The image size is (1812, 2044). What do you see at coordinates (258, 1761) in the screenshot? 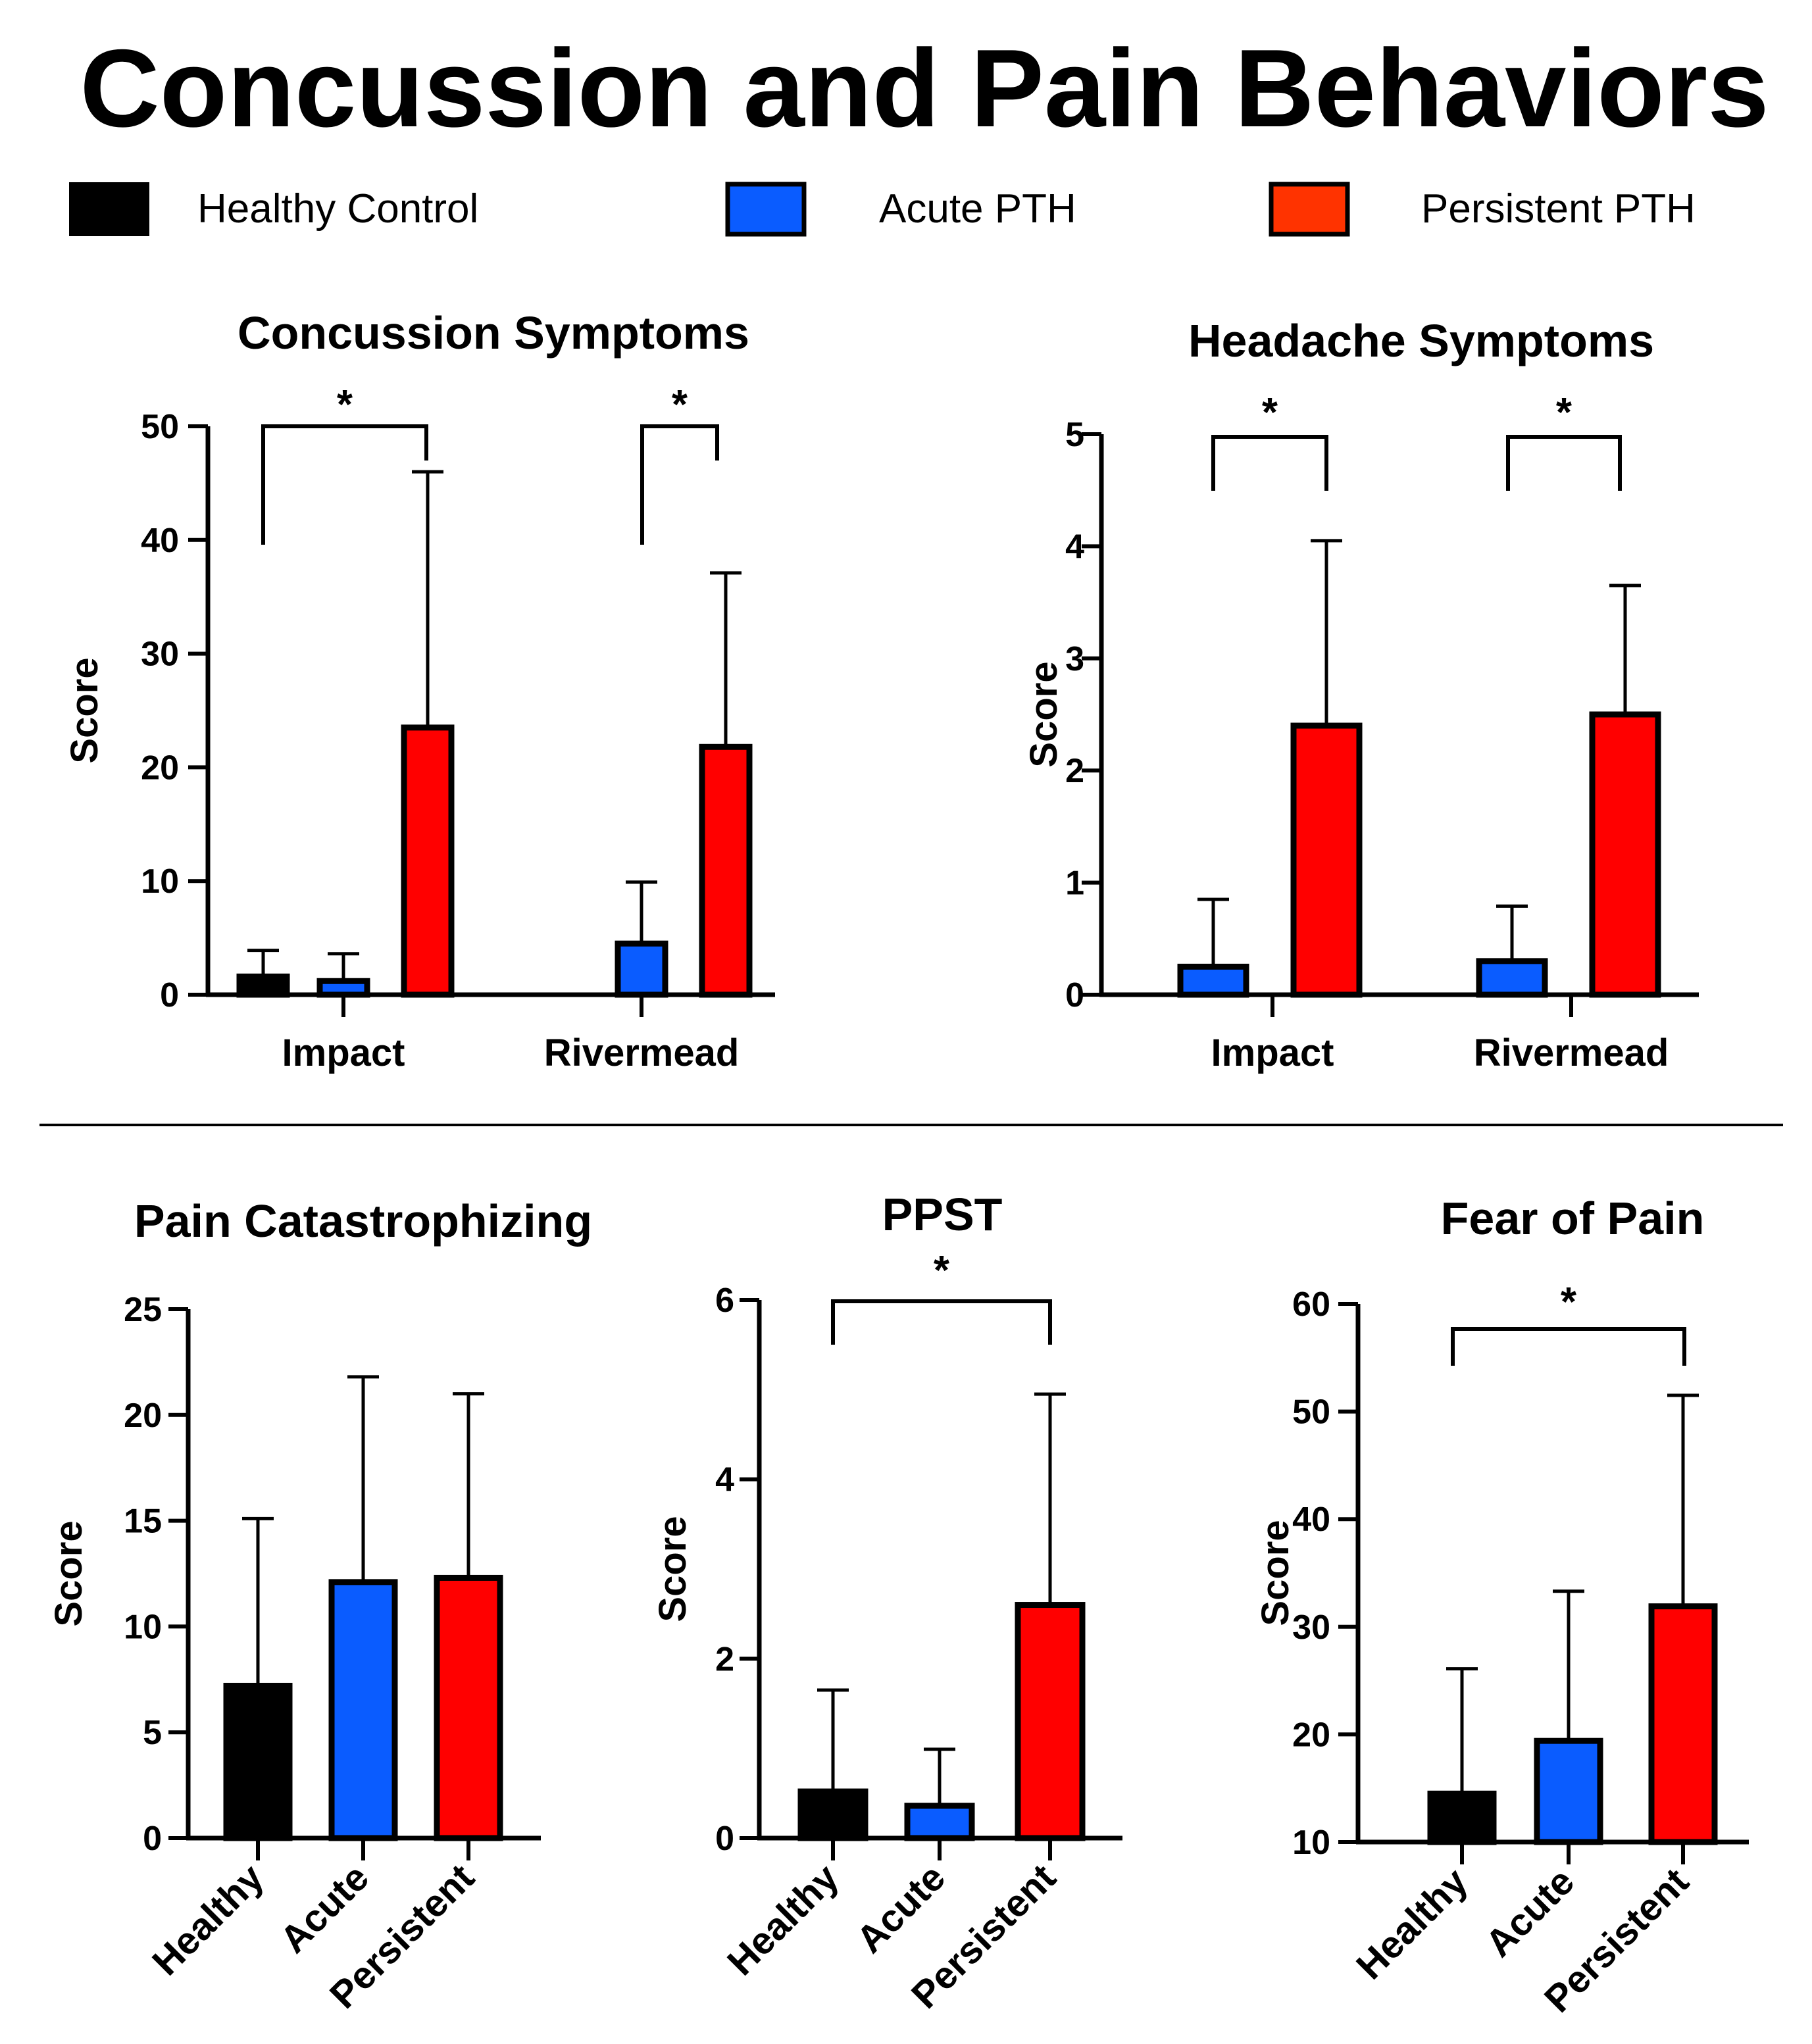
I see `bar-catastrophizing-healthy` at bounding box center [258, 1761].